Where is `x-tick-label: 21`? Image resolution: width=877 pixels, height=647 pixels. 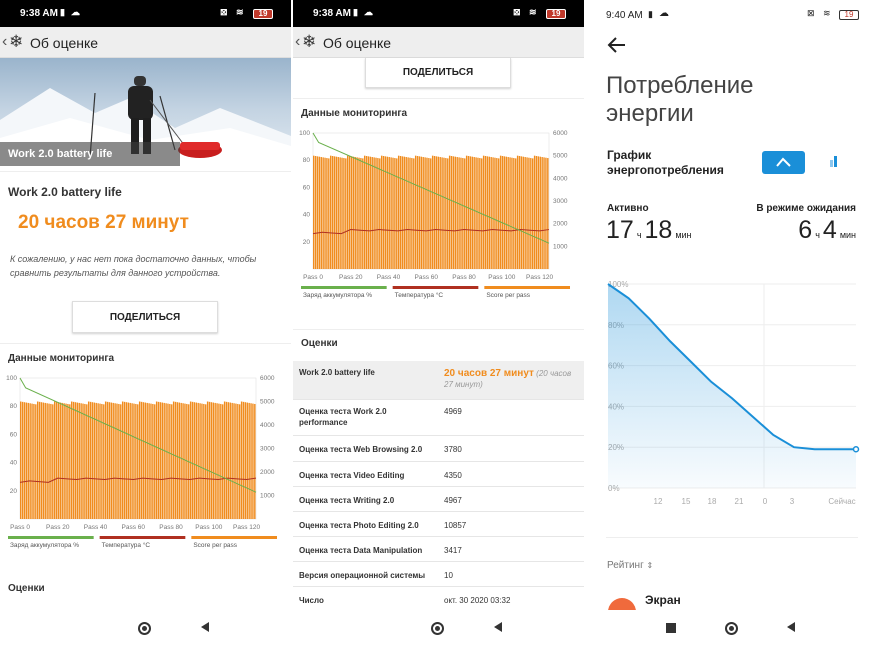 x-tick-label: 21 is located at coordinates (739, 501).